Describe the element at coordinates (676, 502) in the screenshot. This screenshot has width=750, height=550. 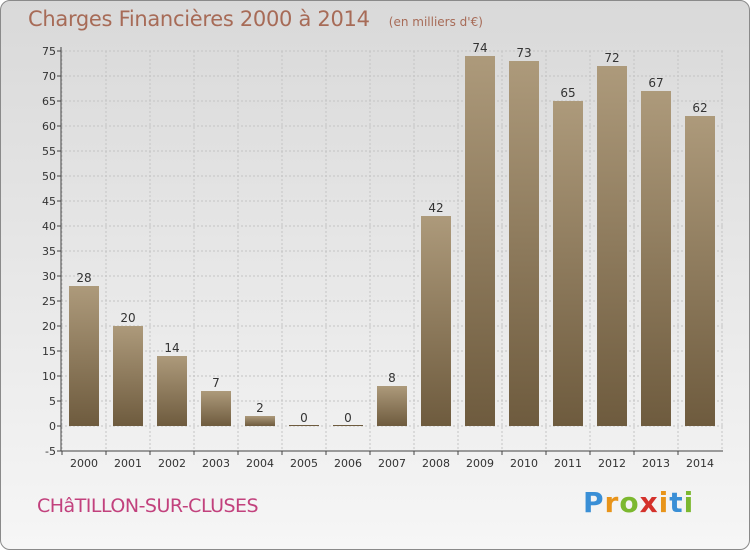
I see `logo-letter: t` at that location.